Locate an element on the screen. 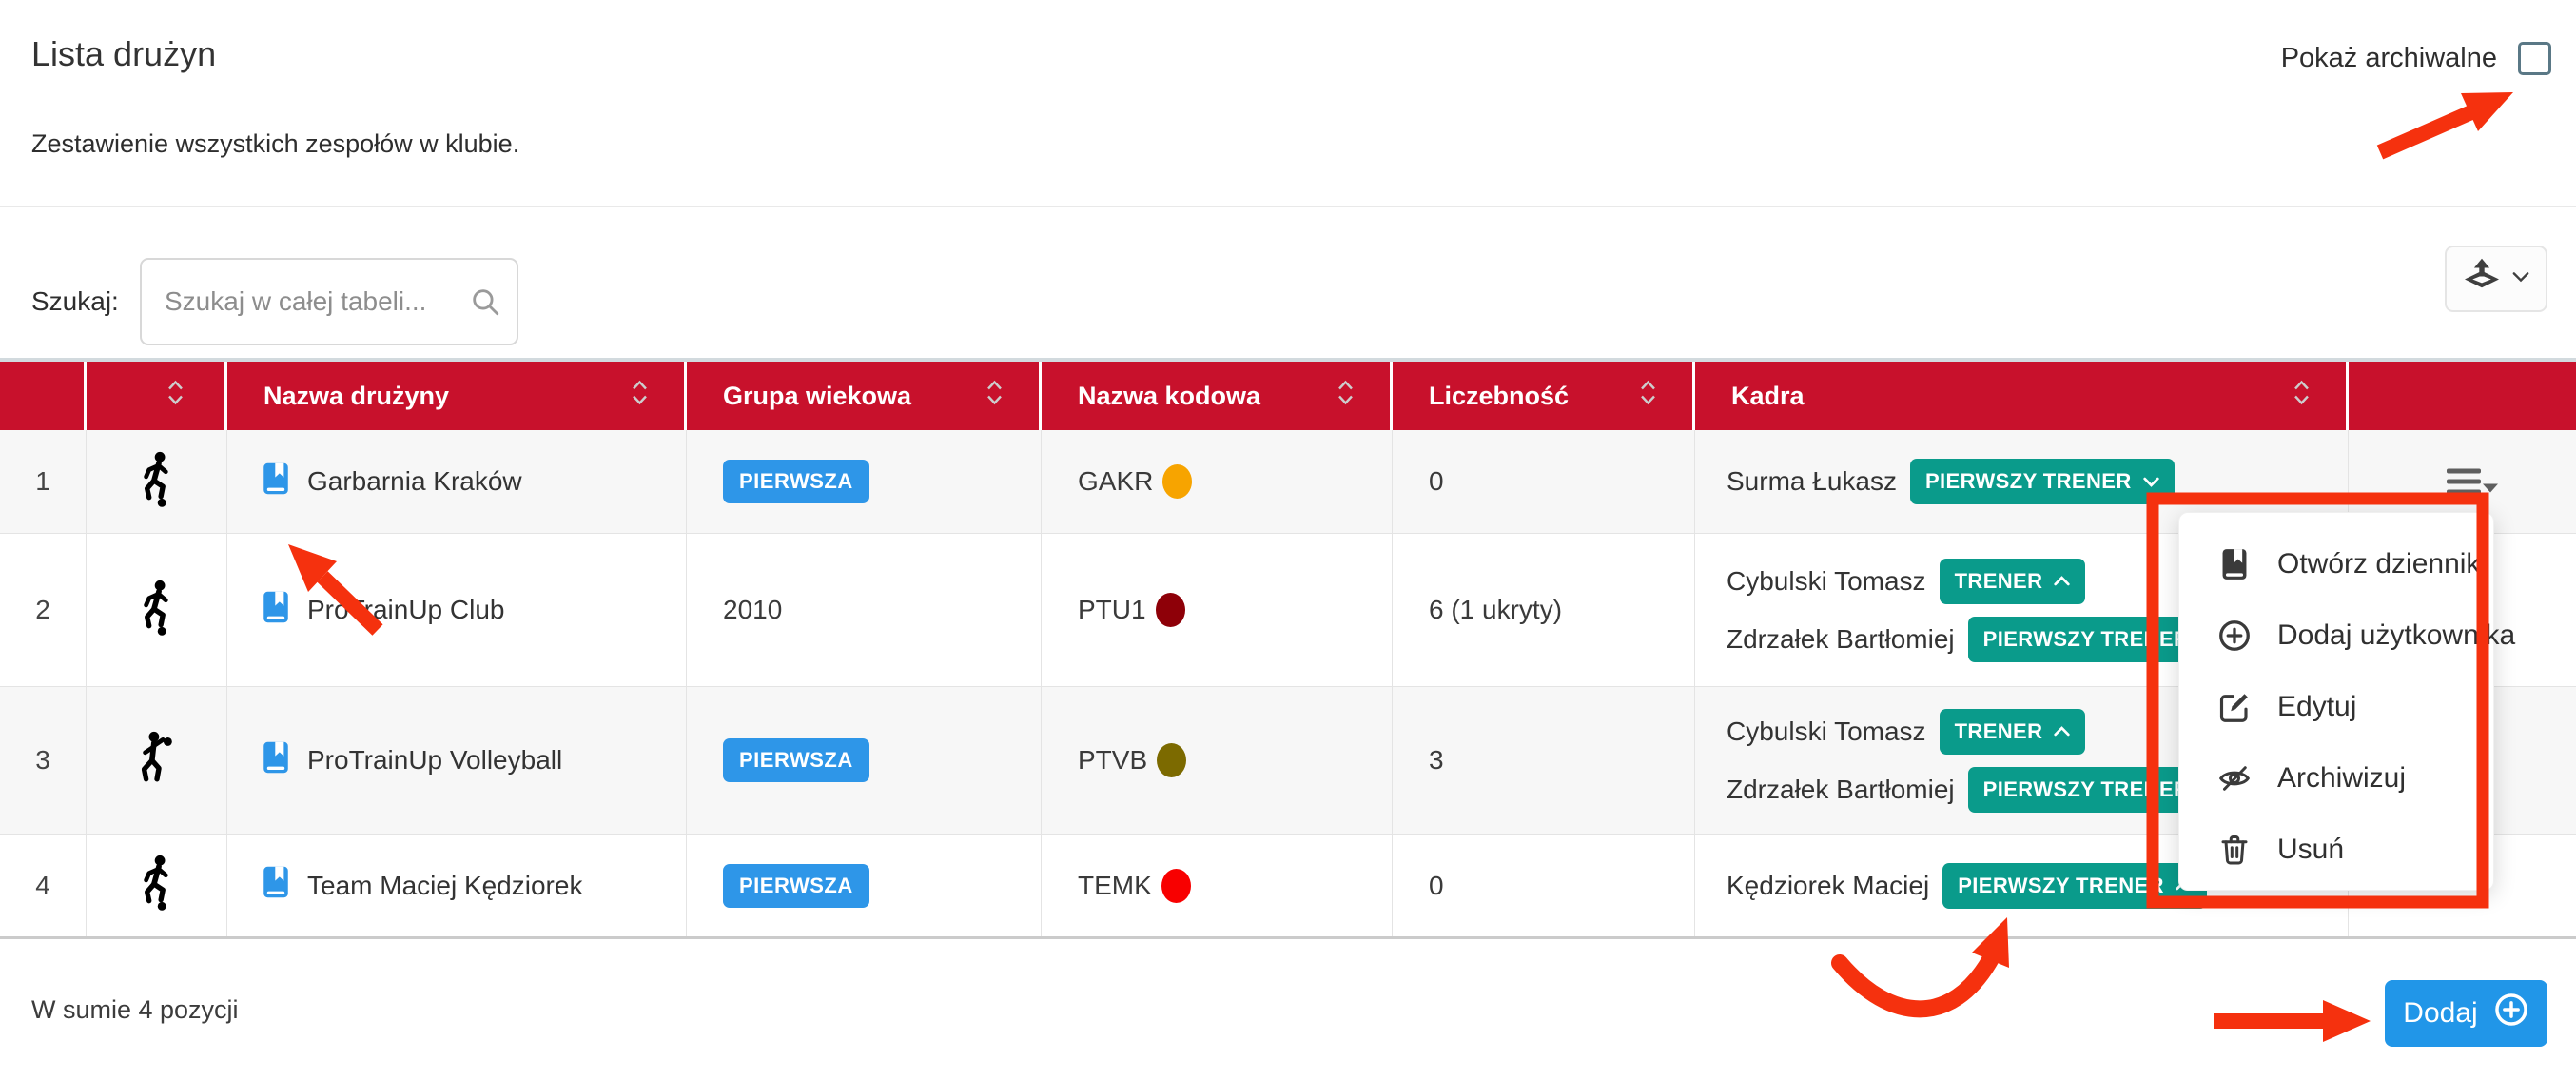 This screenshot has height=1081, width=2576. show-archived-checkbox is located at coordinates (2535, 58).